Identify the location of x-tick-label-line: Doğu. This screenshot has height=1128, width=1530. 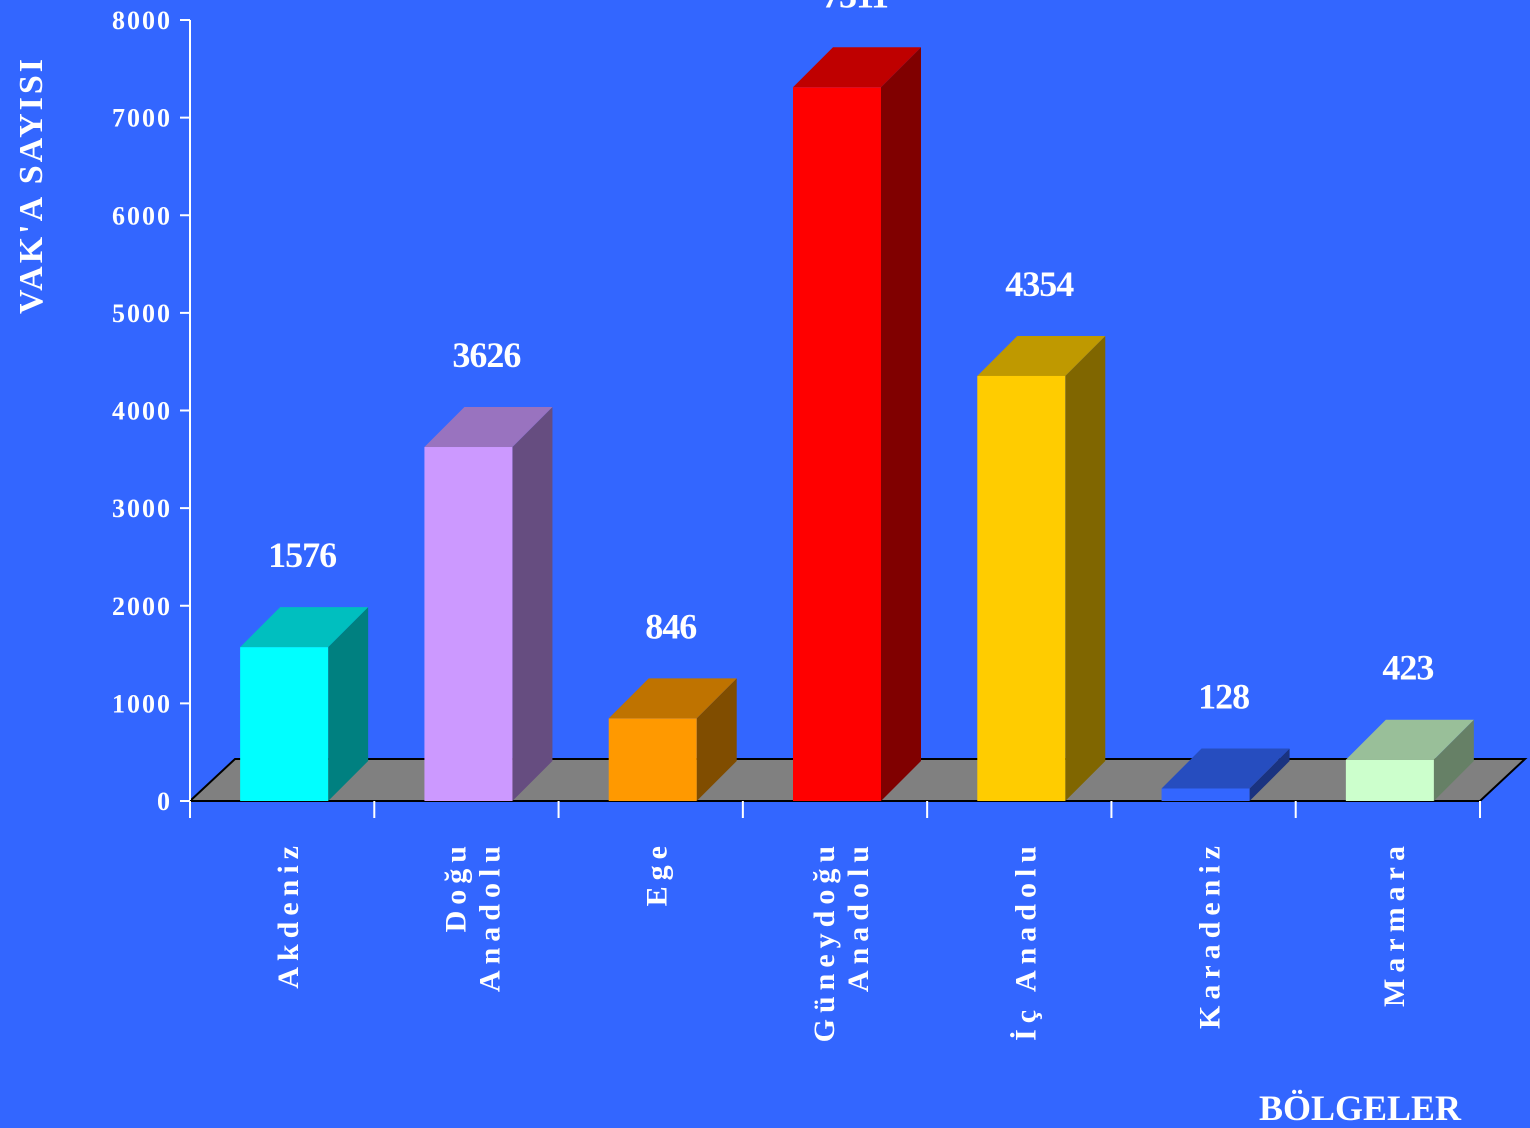
(455, 886).